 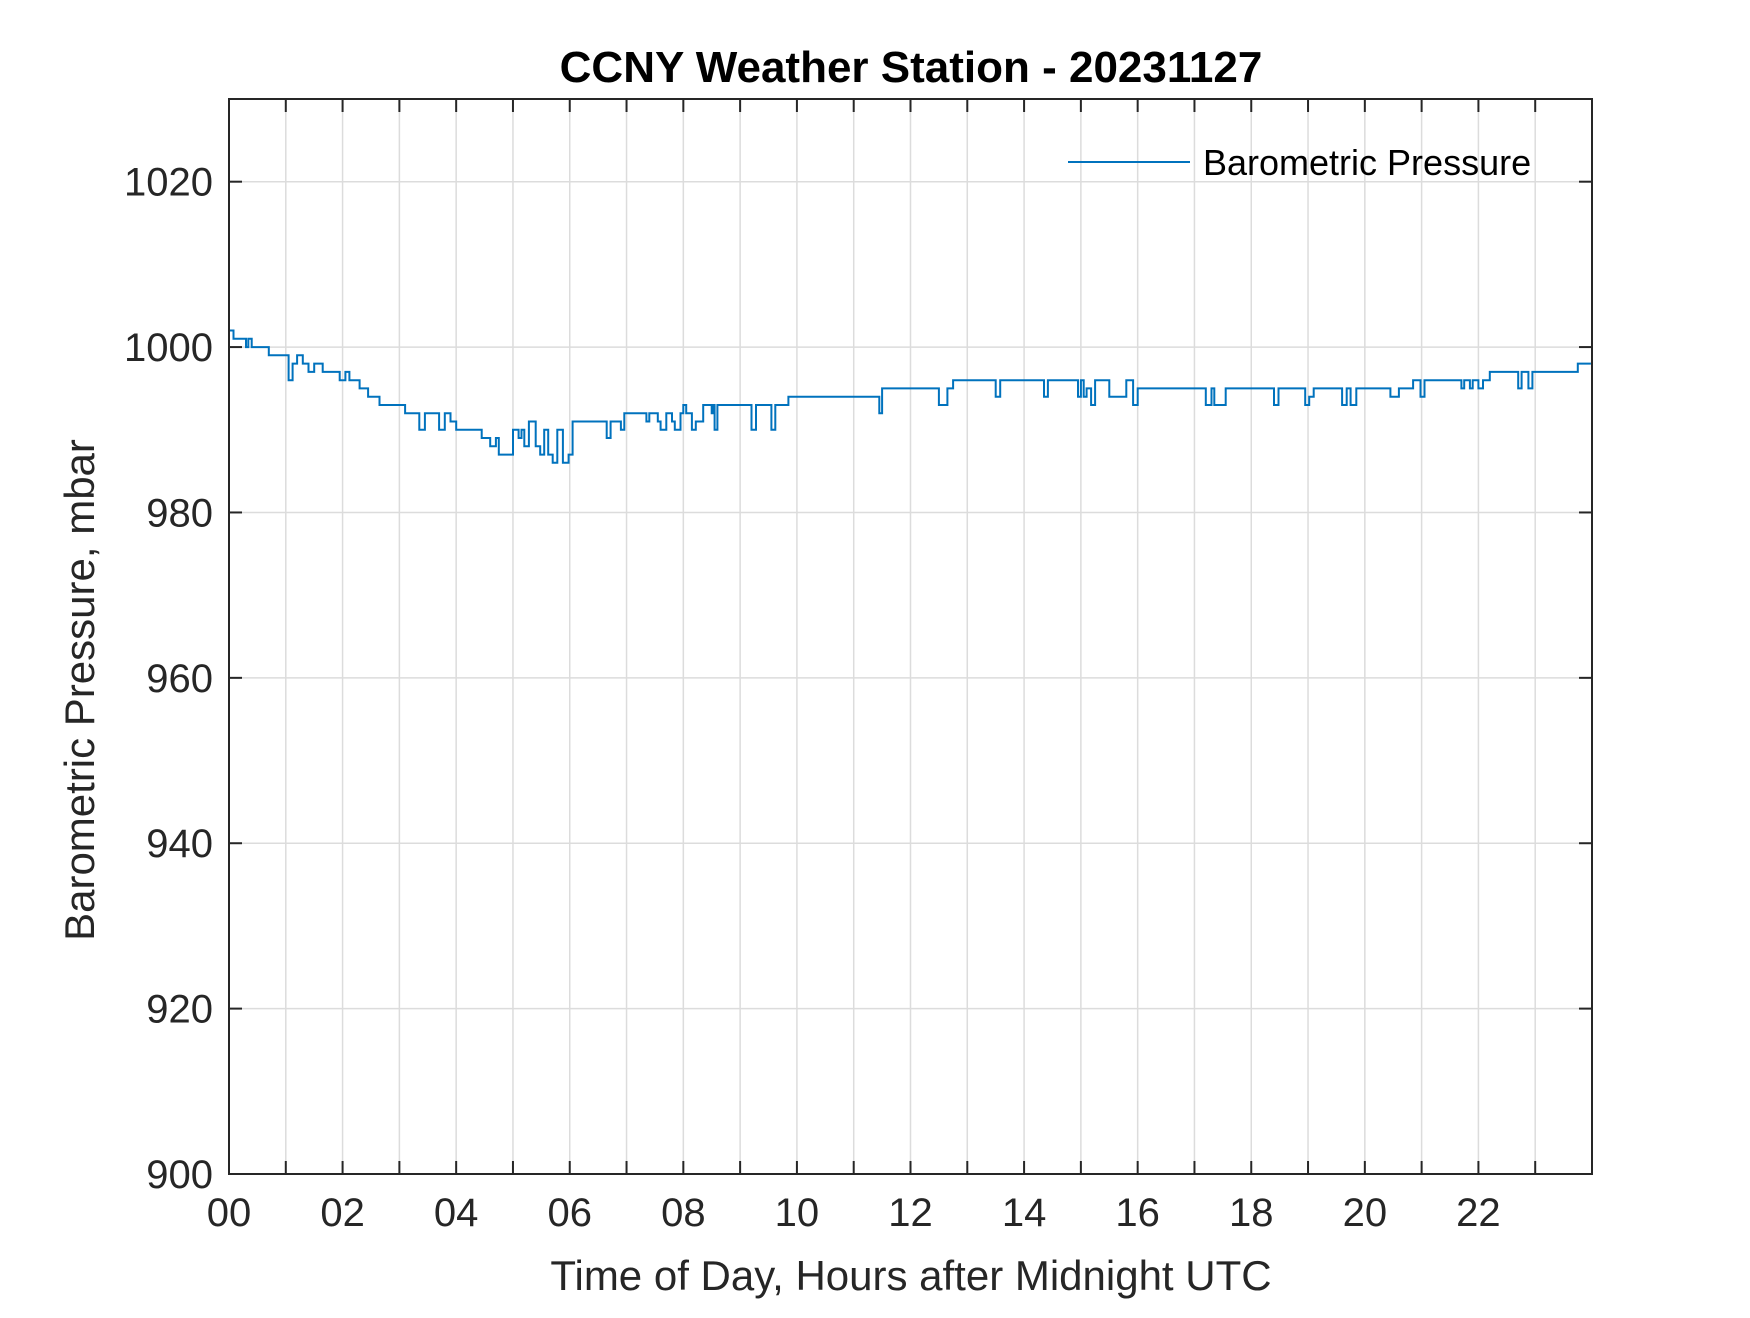 I want to click on y-tick-label: 1020, so click(x=168, y=183).